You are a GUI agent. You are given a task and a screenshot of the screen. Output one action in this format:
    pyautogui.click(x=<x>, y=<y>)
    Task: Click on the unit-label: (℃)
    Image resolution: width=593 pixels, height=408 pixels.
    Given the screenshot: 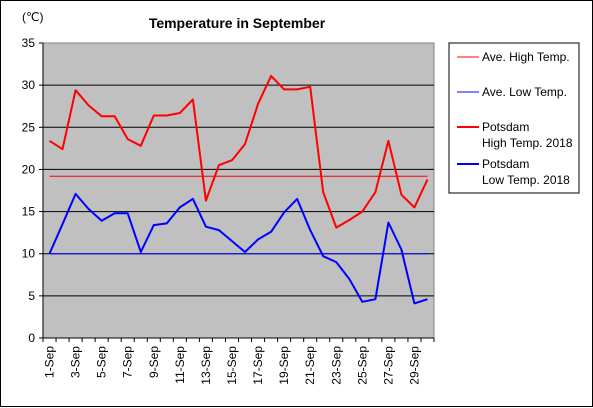 What is the action you would take?
    pyautogui.click(x=32, y=17)
    